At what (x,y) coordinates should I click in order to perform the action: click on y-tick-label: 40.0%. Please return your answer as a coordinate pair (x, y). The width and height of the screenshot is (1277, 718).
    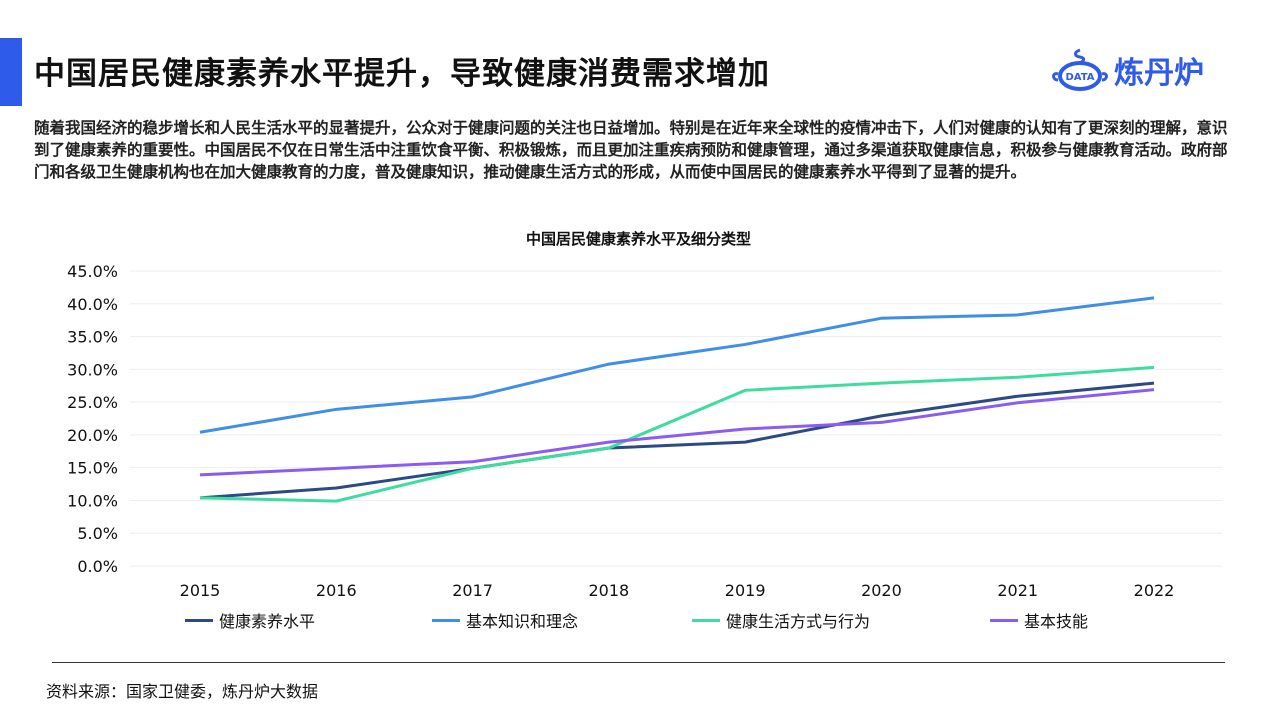
    Looking at the image, I should click on (92, 304).